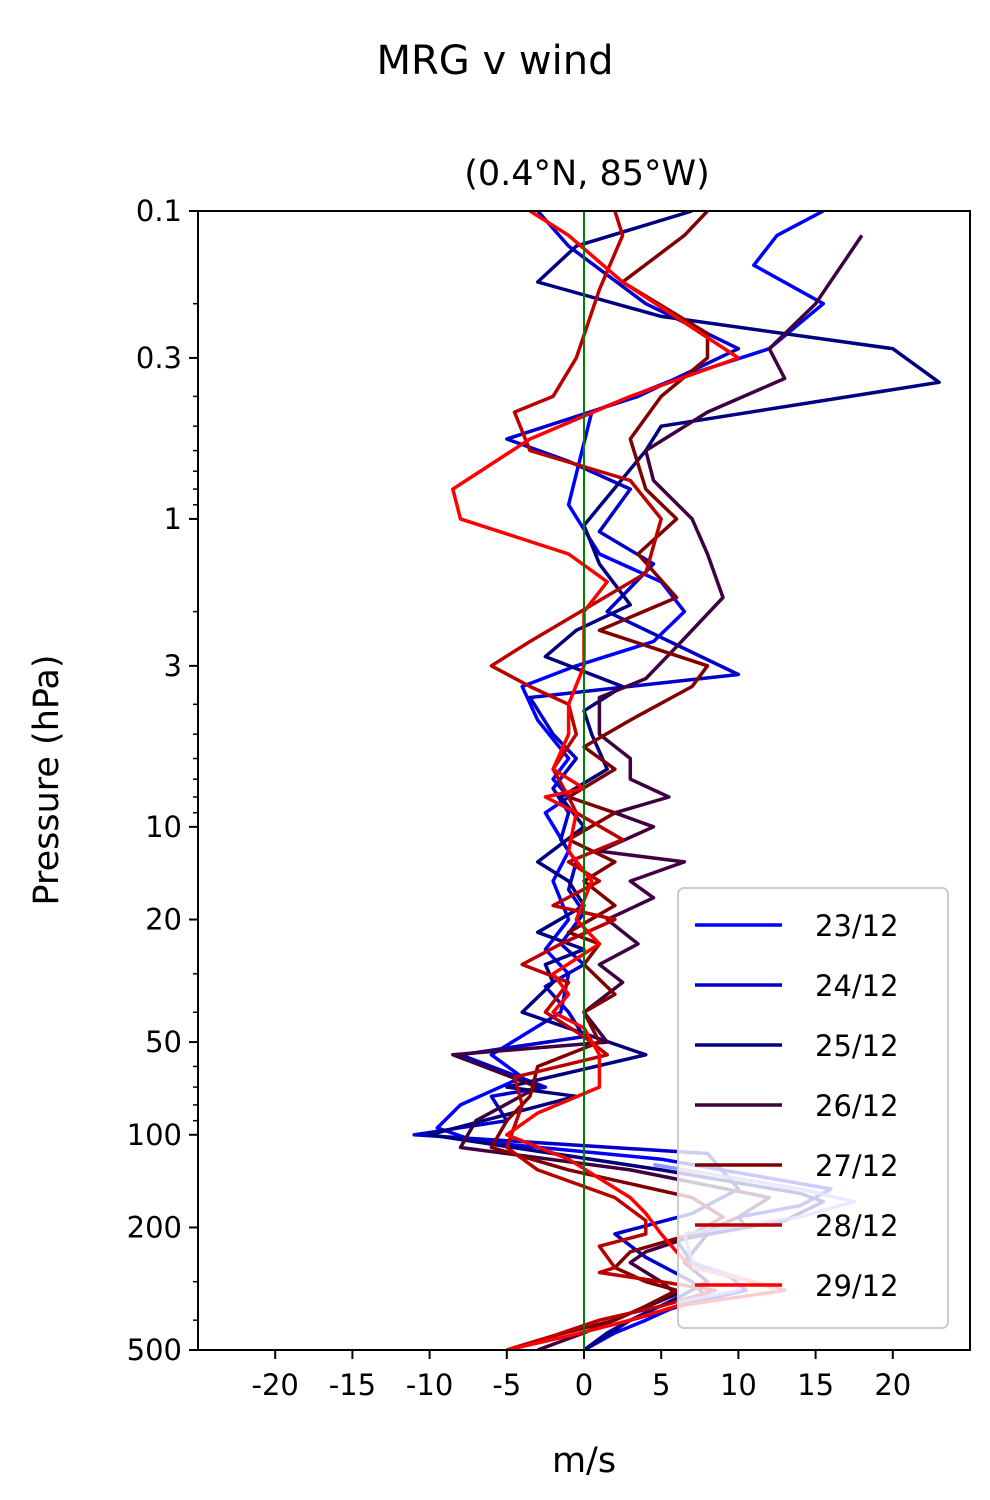 Image resolution: width=990 pixels, height=1500 pixels. I want to click on x-tick-label: -10, so click(429, 1385).